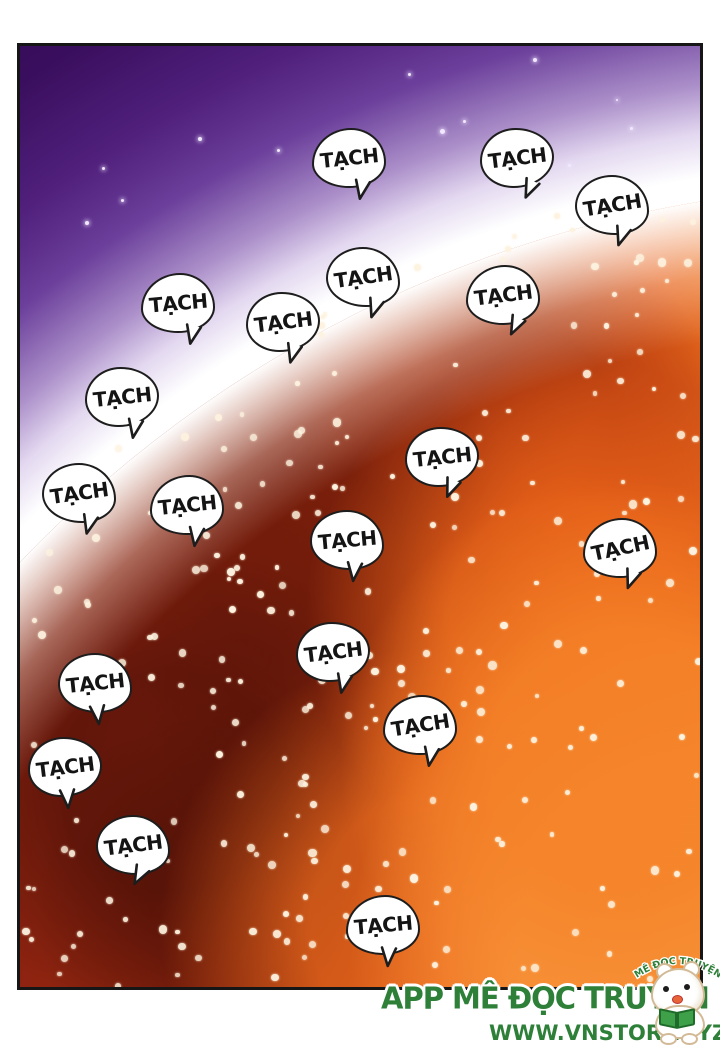 The height and width of the screenshot is (1055, 720). I want to click on mascot-eye-icon, so click(687, 987).